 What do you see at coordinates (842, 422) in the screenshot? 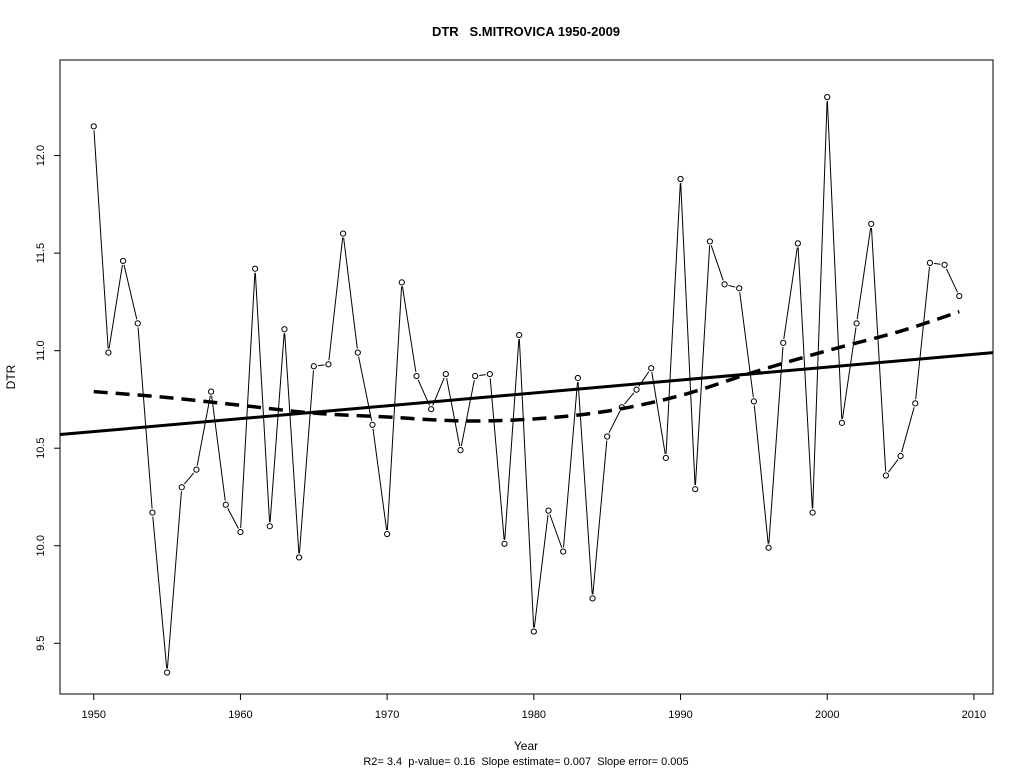
I see `data-point-2001` at bounding box center [842, 422].